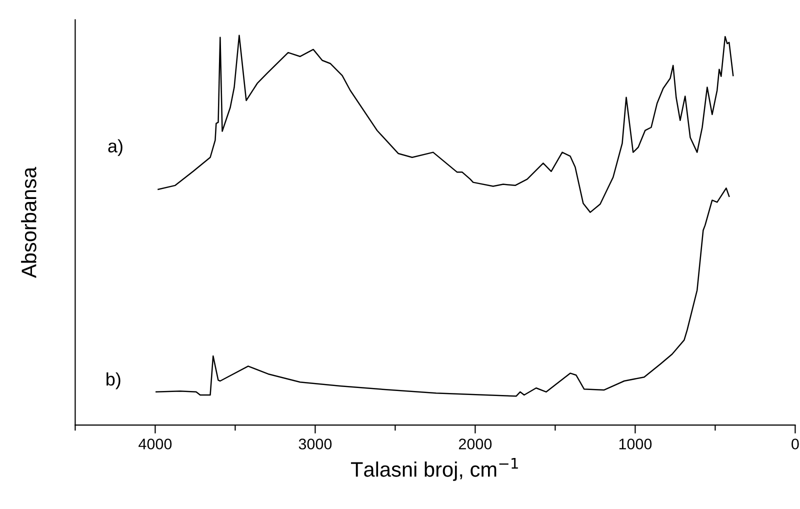  Describe the element at coordinates (113, 381) in the screenshot. I see `series-label: b)` at that location.